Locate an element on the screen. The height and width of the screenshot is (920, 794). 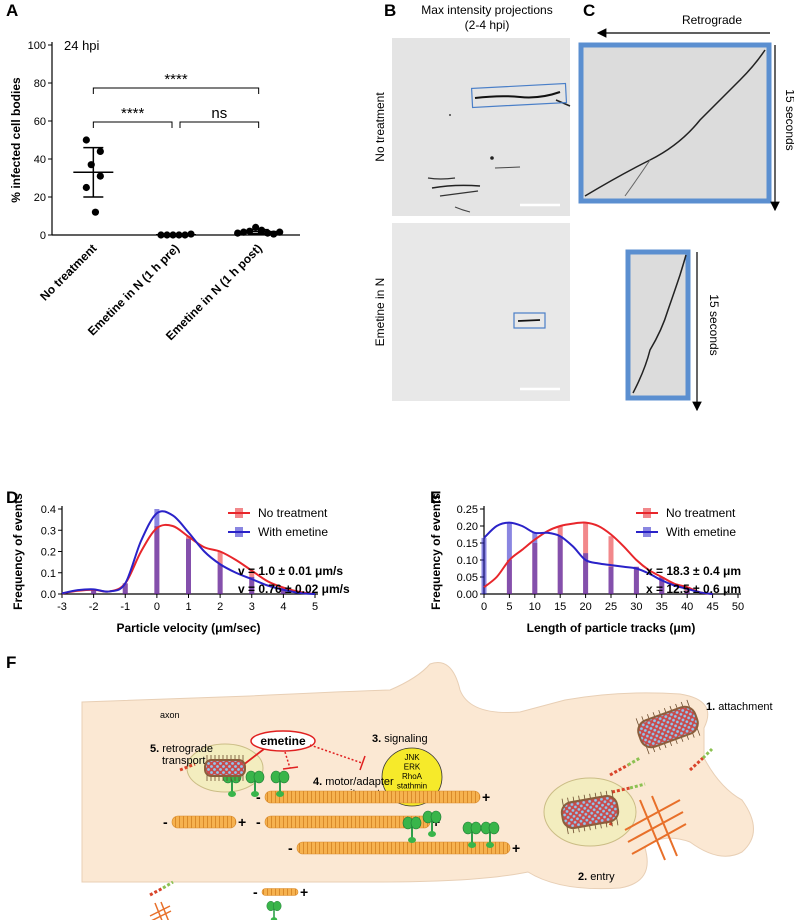
significance-label: ns is located at coordinates (219, 113).